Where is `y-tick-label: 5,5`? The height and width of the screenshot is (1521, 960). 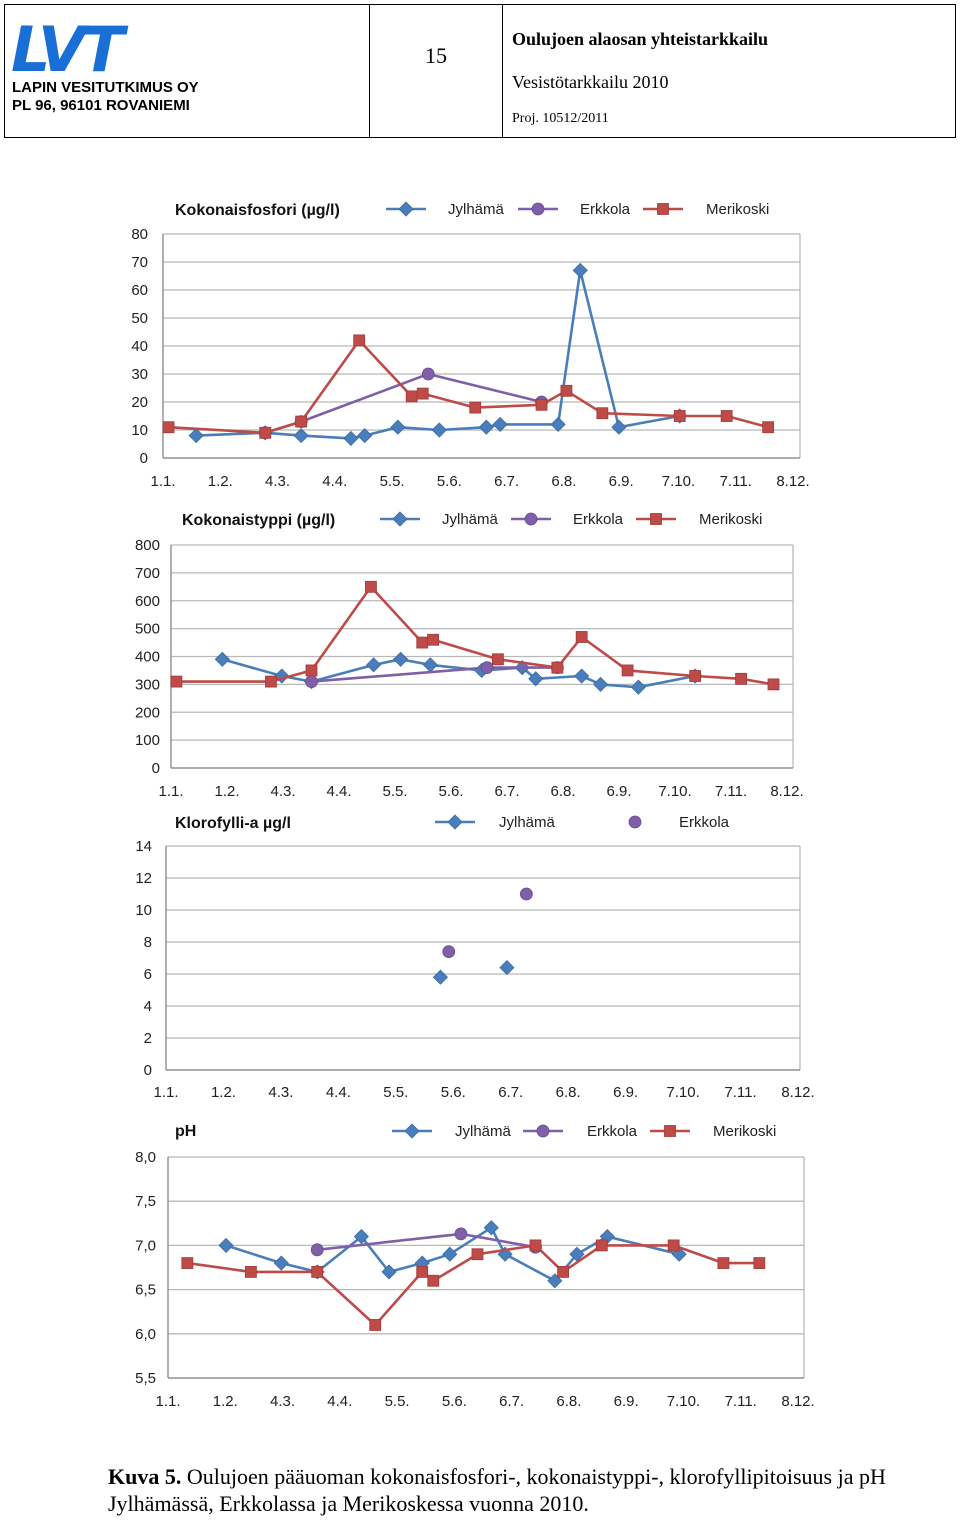 y-tick-label: 5,5 is located at coordinates (145, 1378).